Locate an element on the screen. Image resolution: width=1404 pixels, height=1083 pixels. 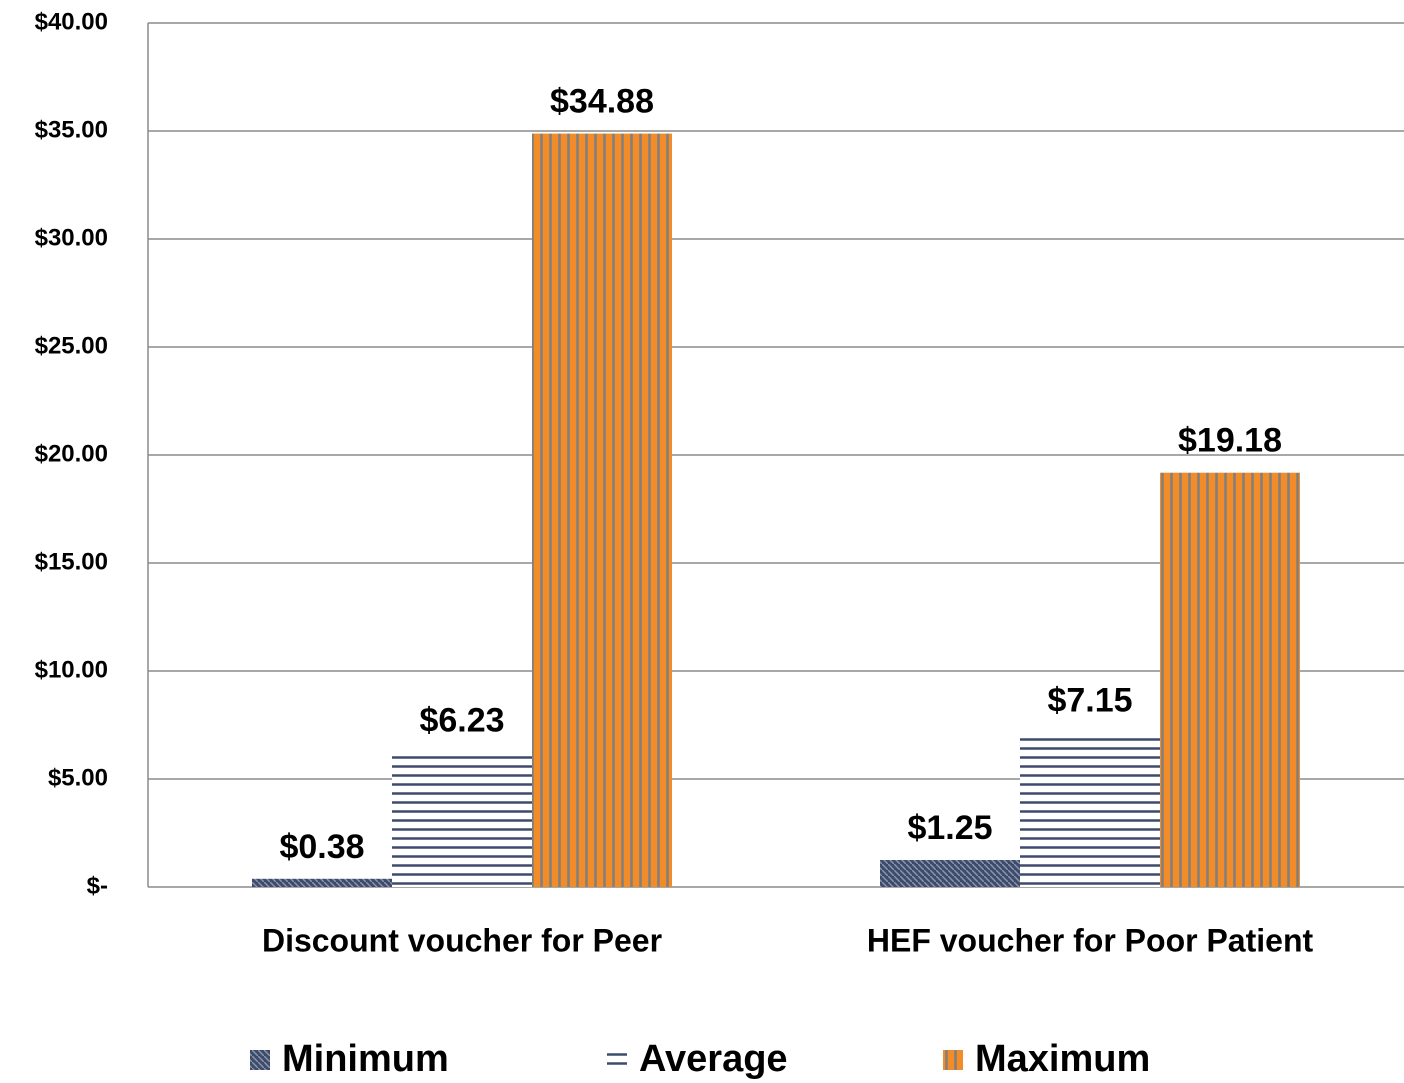
value-label: $6.23 is located at coordinates (461, 720).